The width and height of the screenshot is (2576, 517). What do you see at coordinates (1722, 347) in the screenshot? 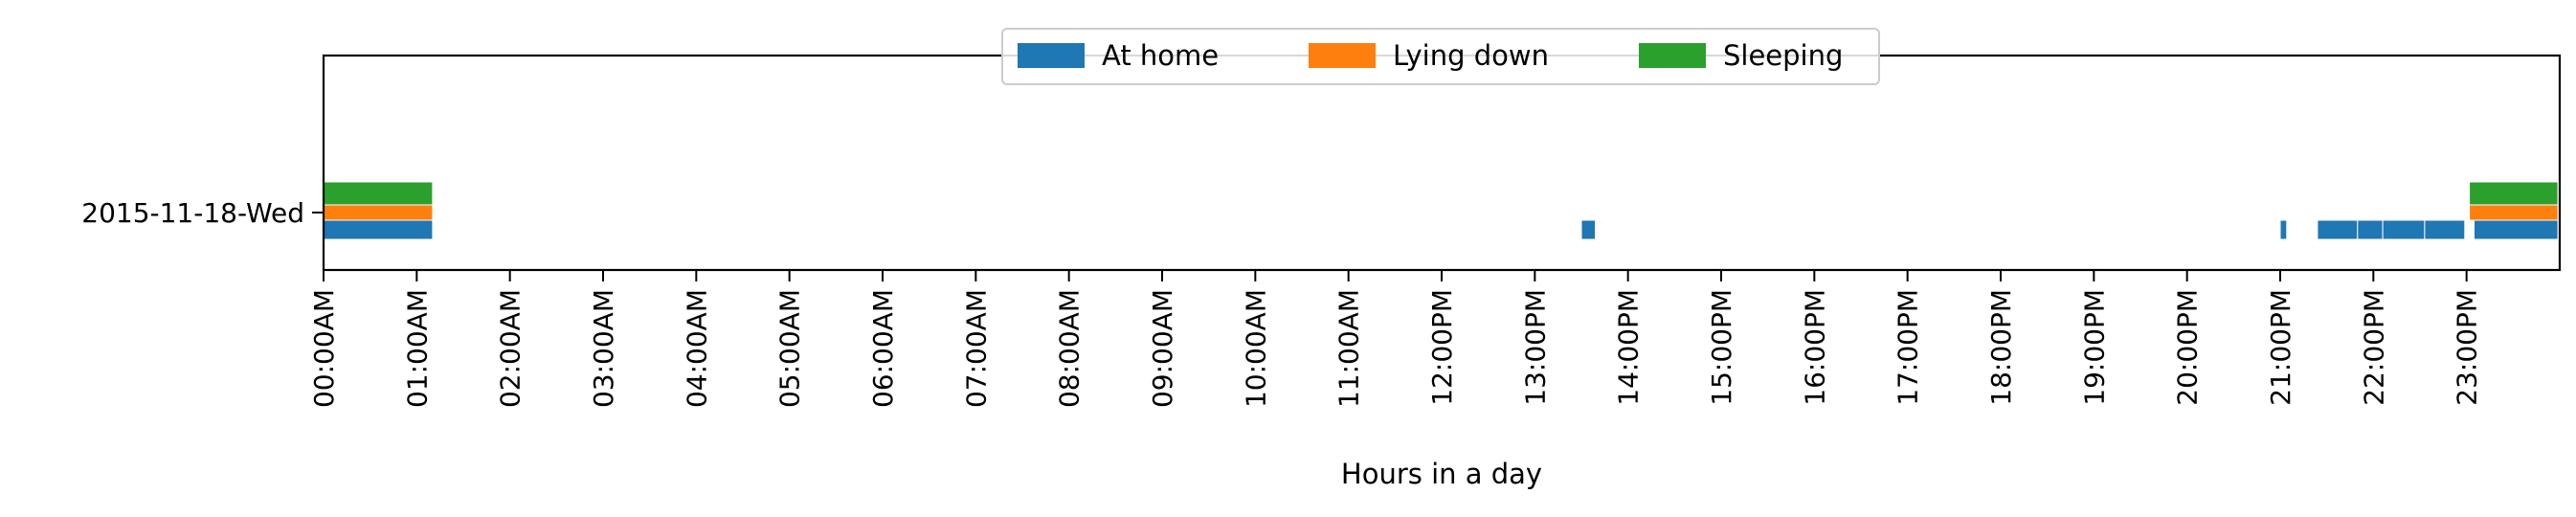
I see `x-tick-label: 15:00PM` at bounding box center [1722, 347].